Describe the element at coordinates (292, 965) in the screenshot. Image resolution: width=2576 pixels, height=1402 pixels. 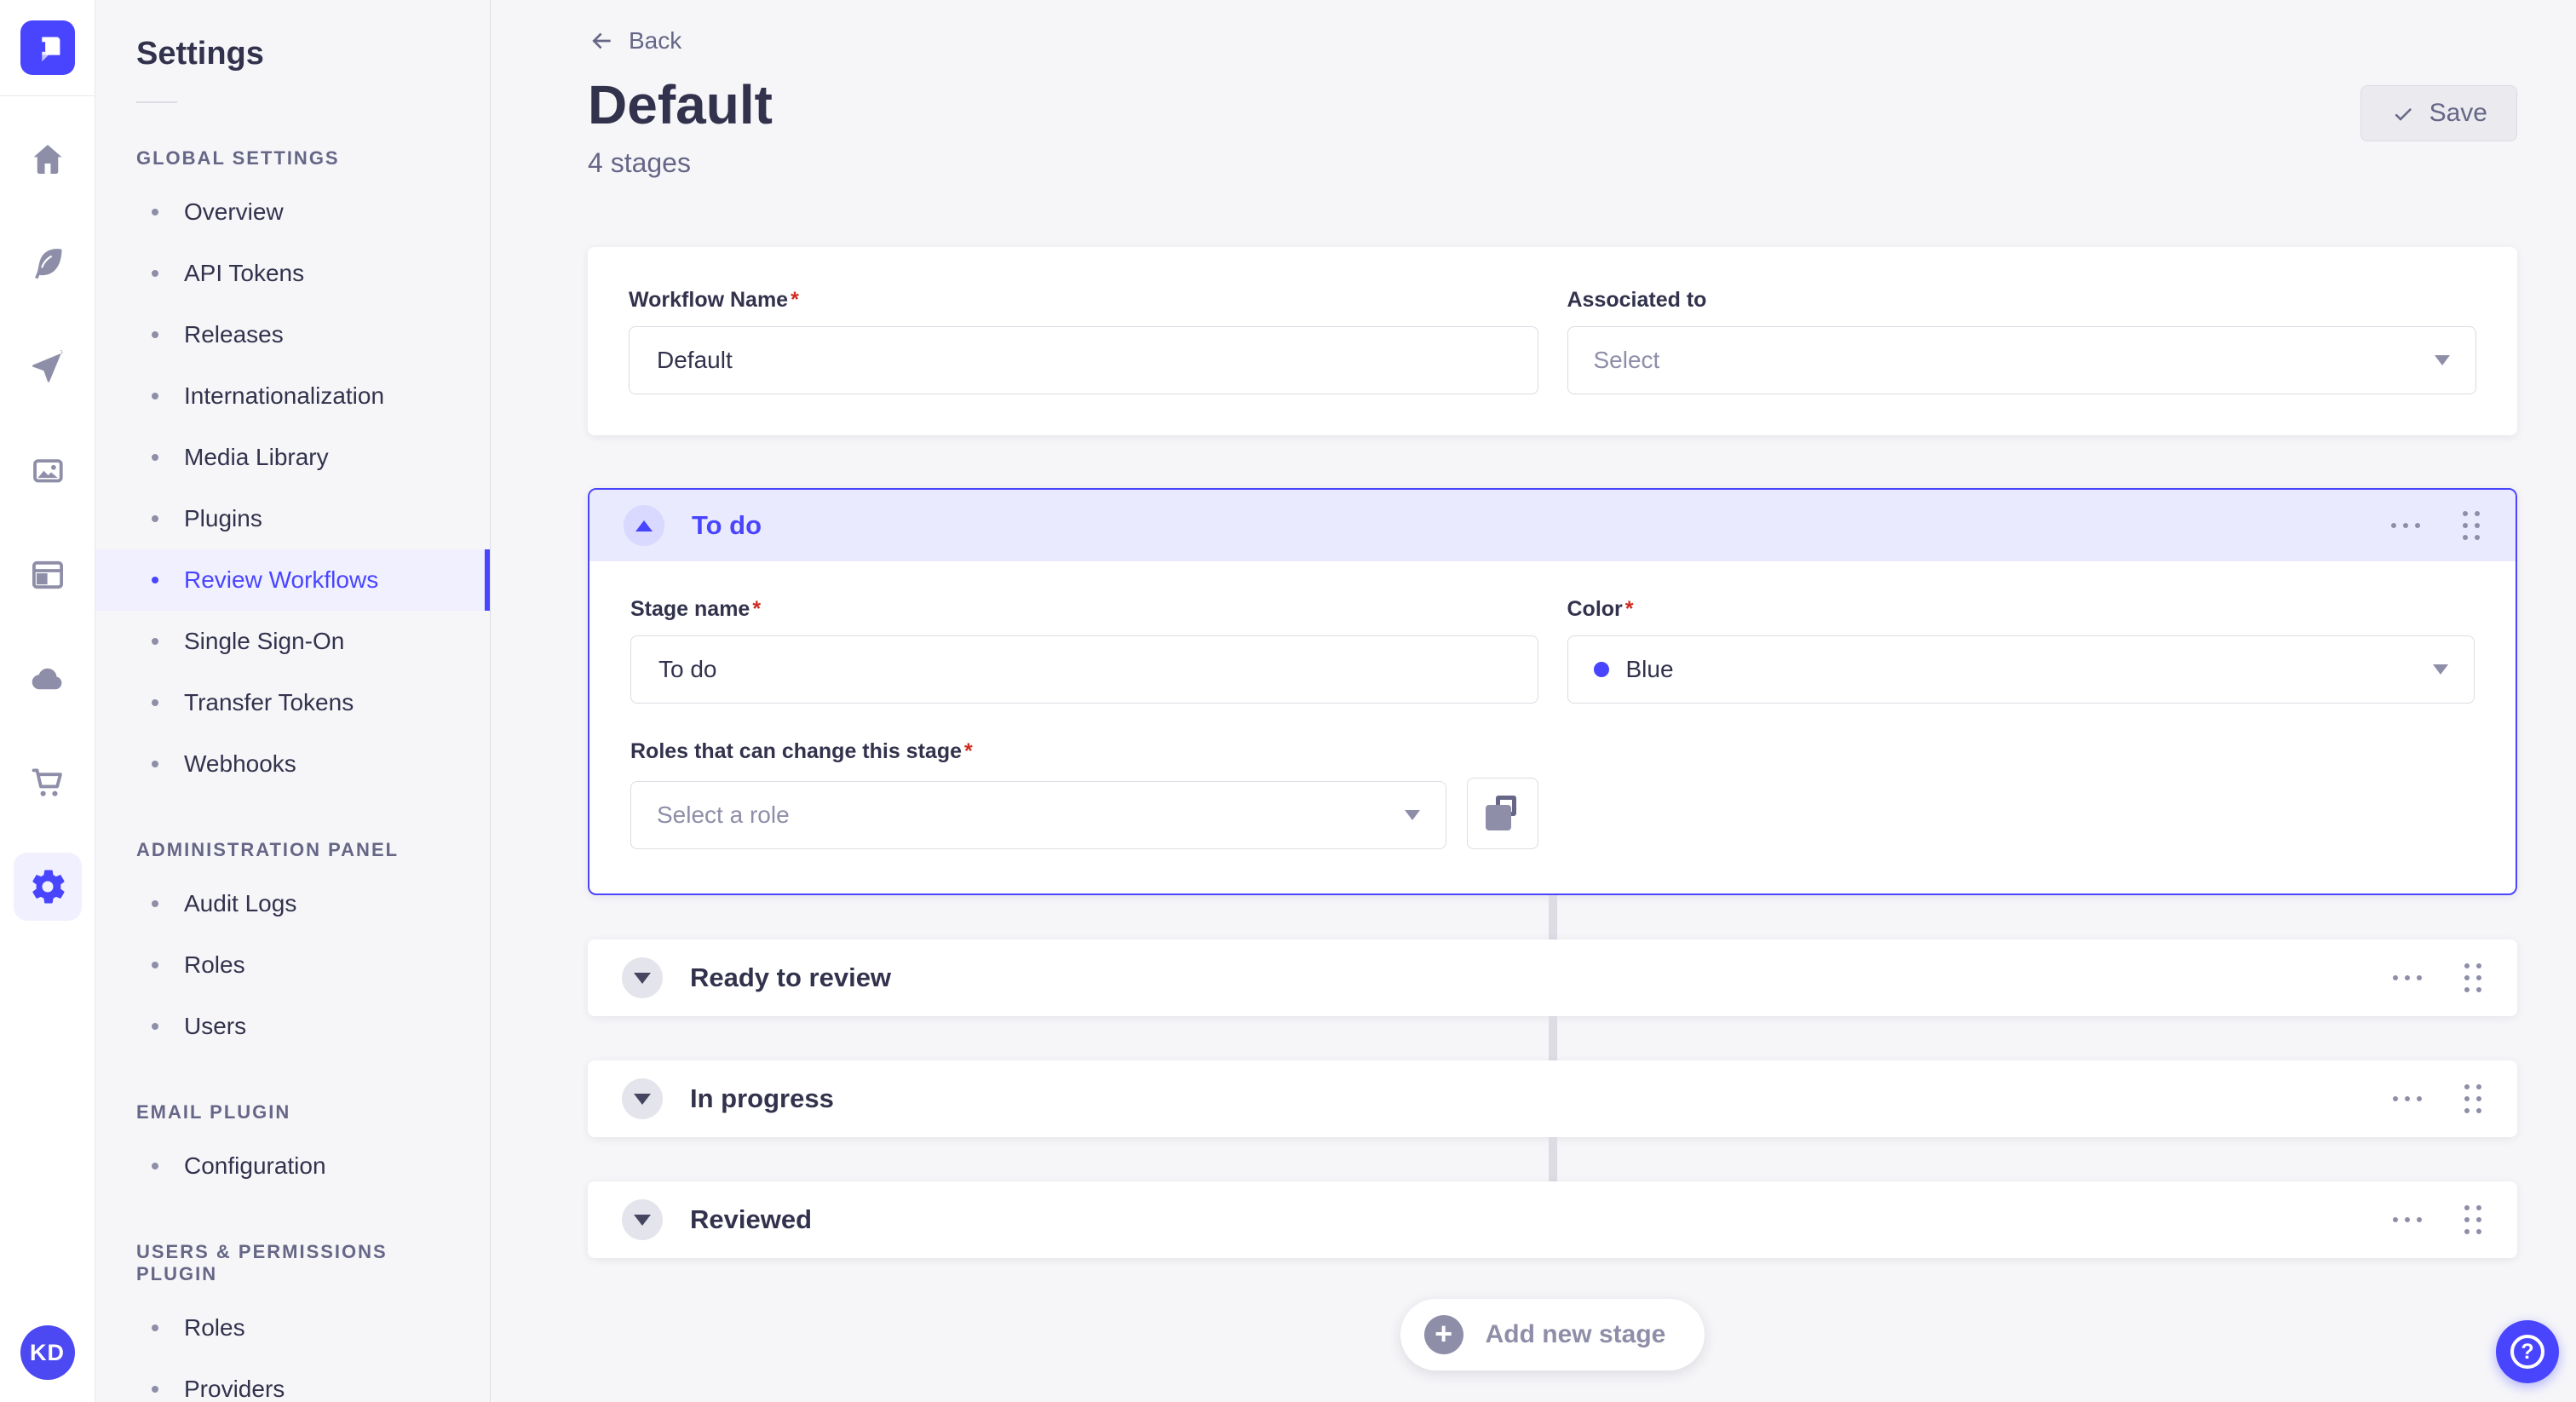
I see `sidebar-item-admin-roles: Roles` at that location.